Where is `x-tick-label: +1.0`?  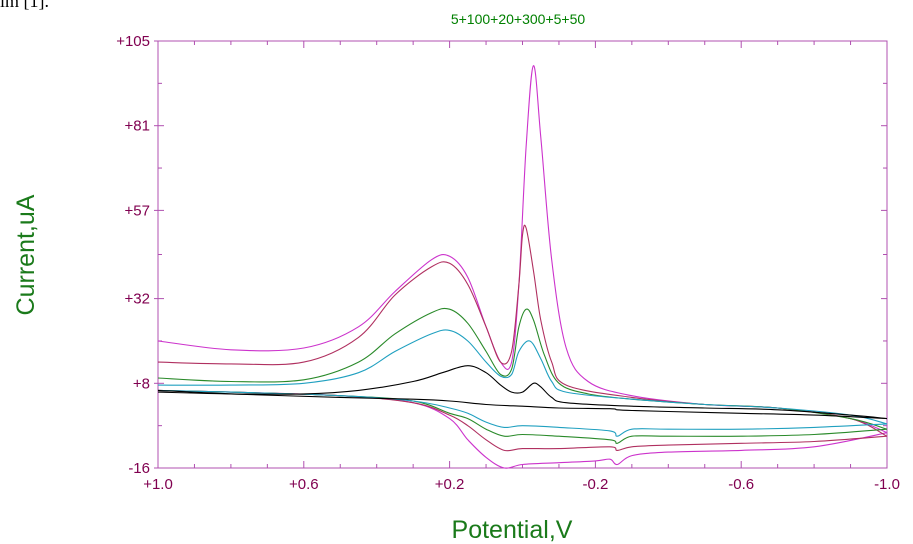
x-tick-label: +1.0 is located at coordinates (158, 484).